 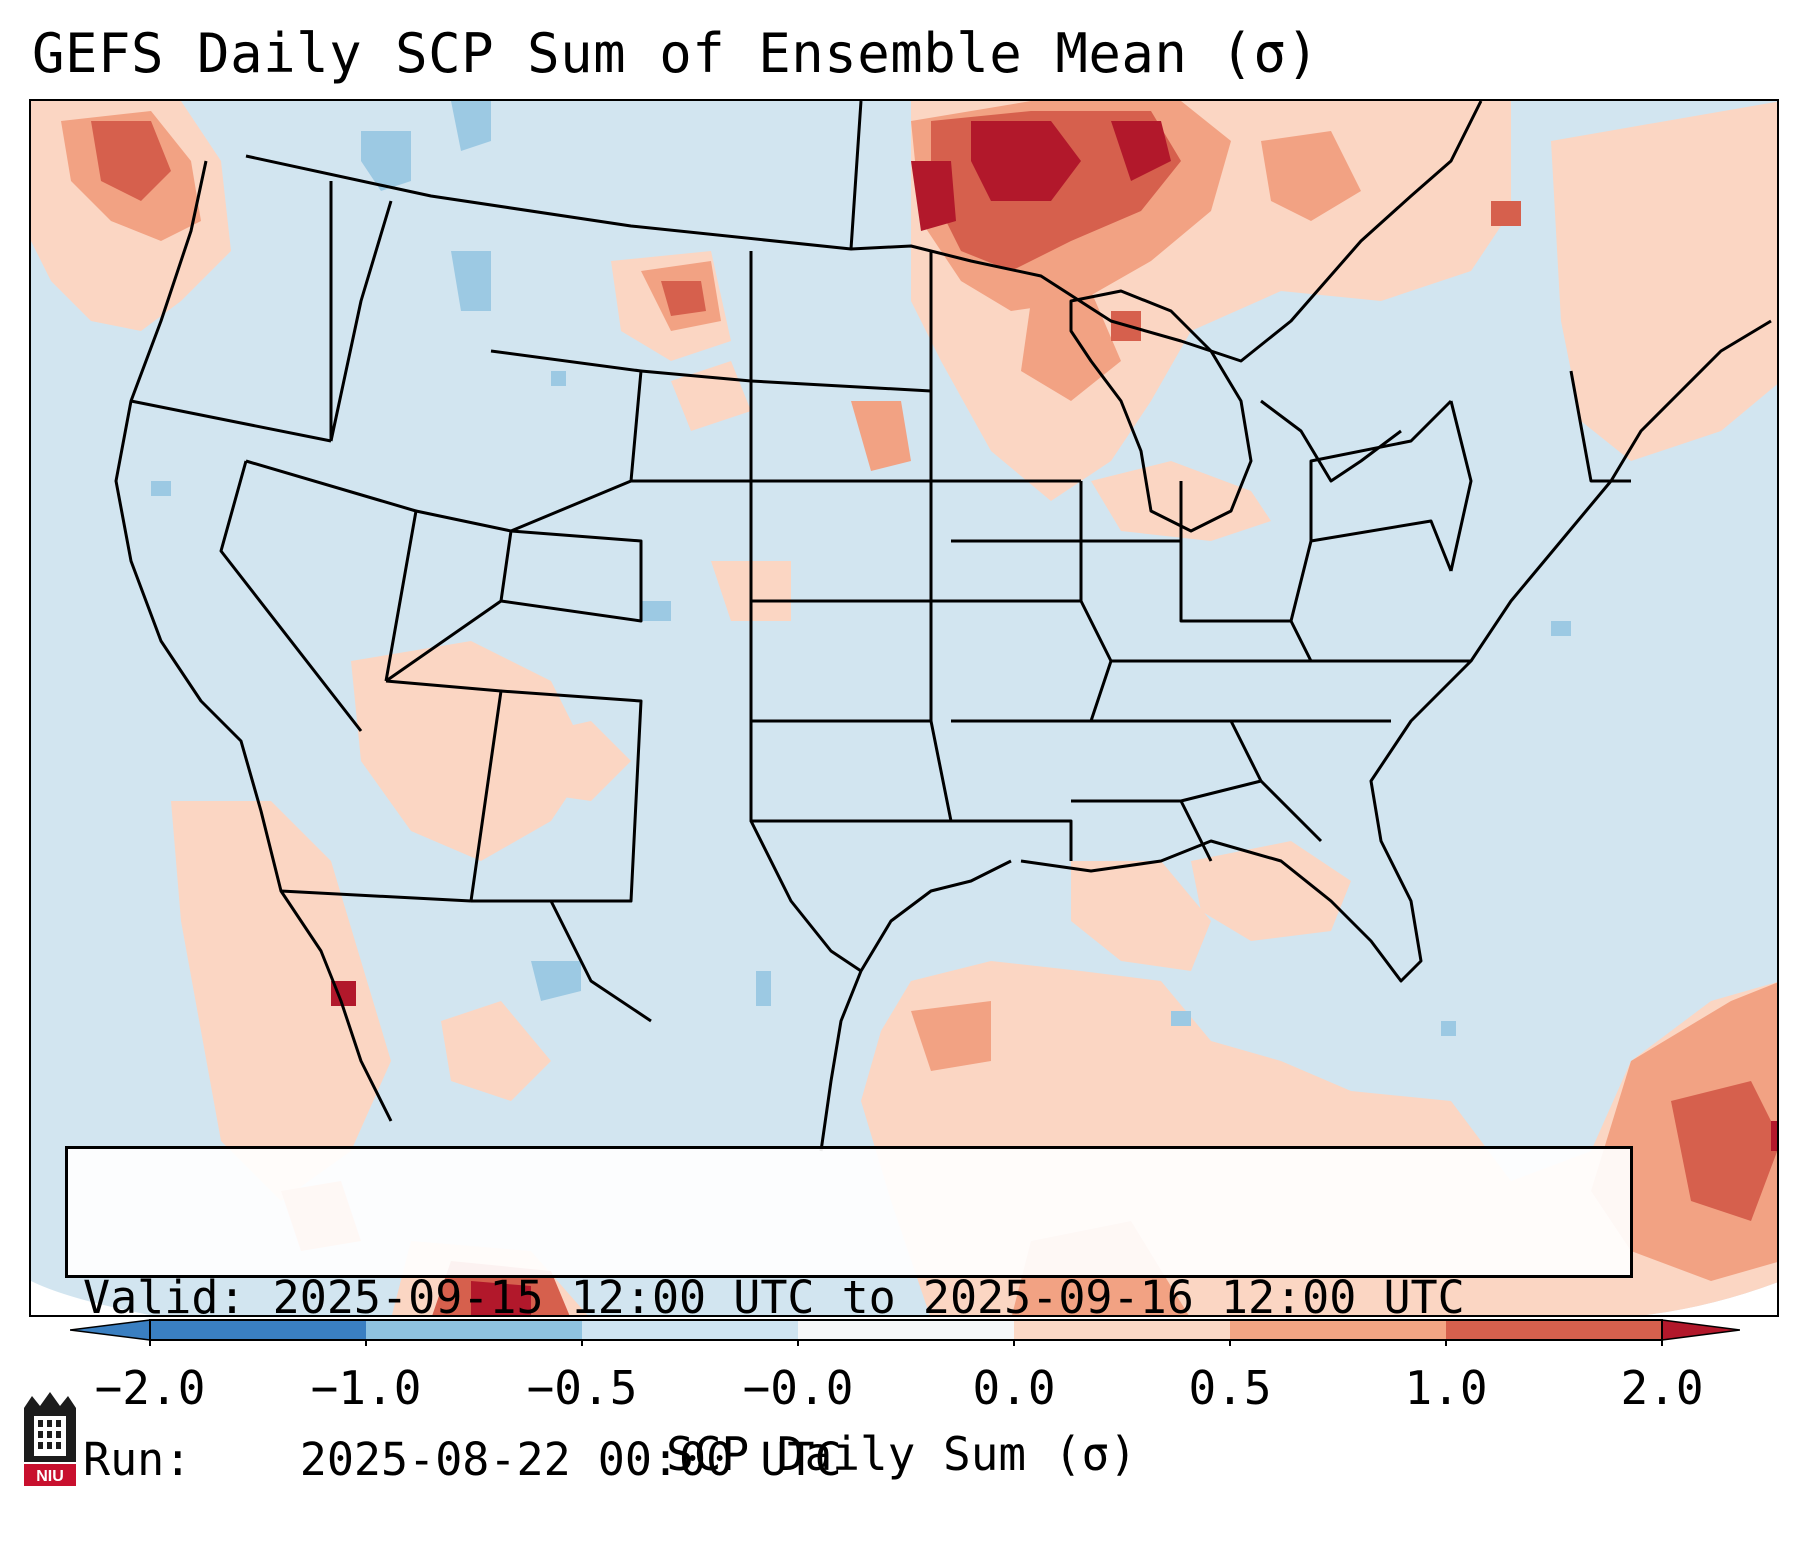 What do you see at coordinates (1700, 1330) in the screenshot?
I see `colorbar-max-extend` at bounding box center [1700, 1330].